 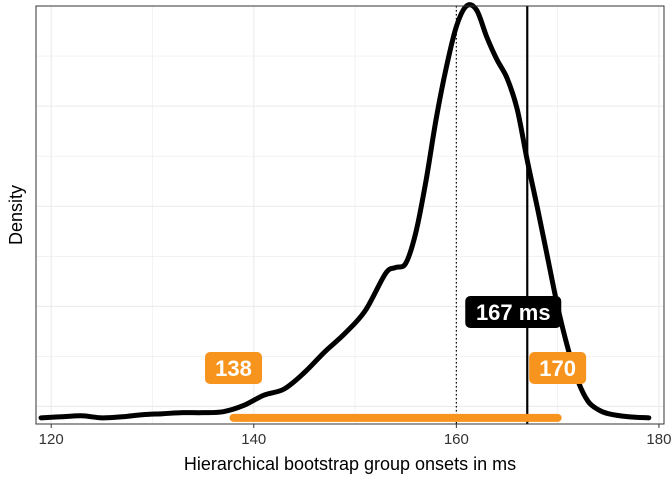 I want to click on value-labels: 138 170 167 ms, so click(x=396, y=340).